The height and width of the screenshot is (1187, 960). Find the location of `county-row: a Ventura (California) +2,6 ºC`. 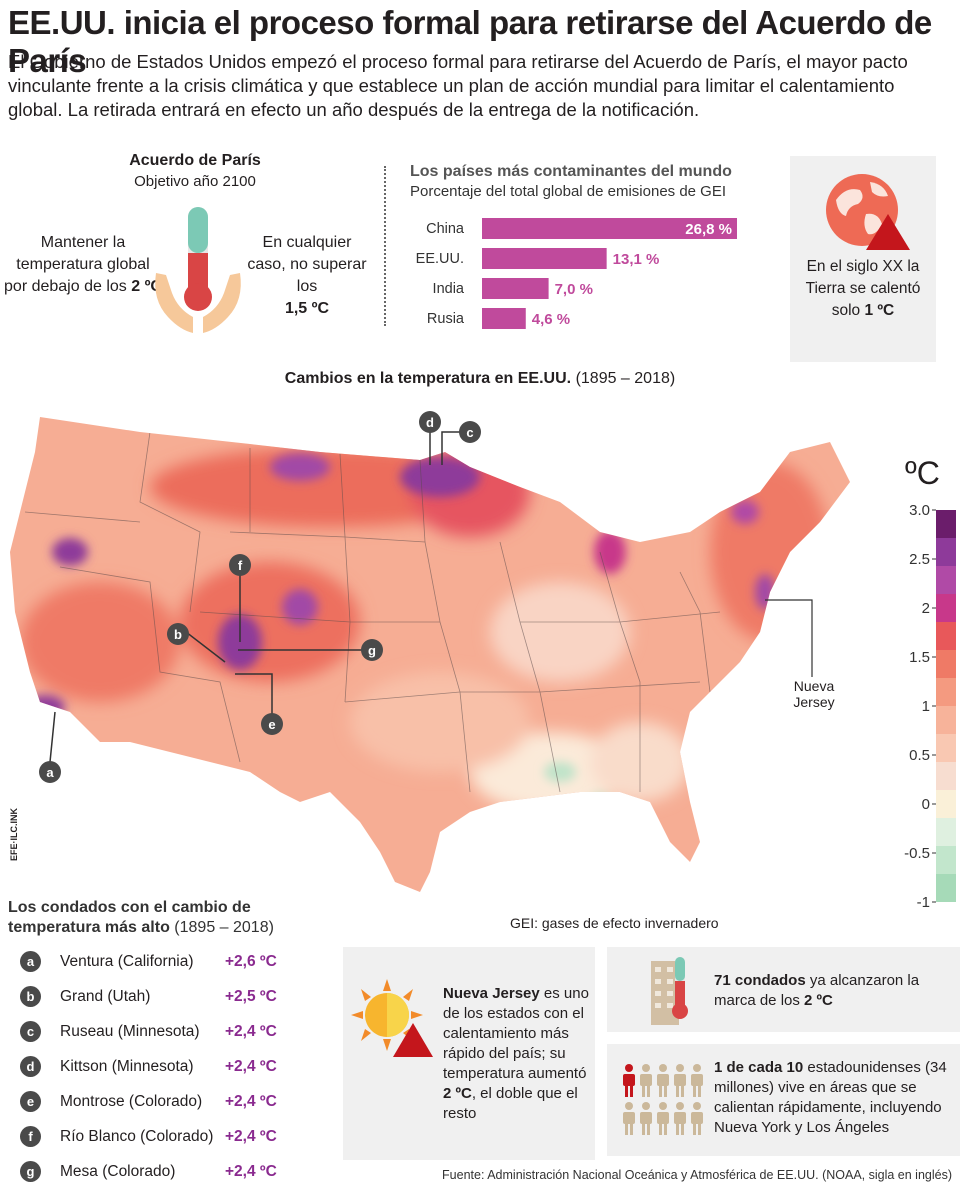

county-row: a Ventura (California) +2,6 ºC is located at coordinates (170, 968).